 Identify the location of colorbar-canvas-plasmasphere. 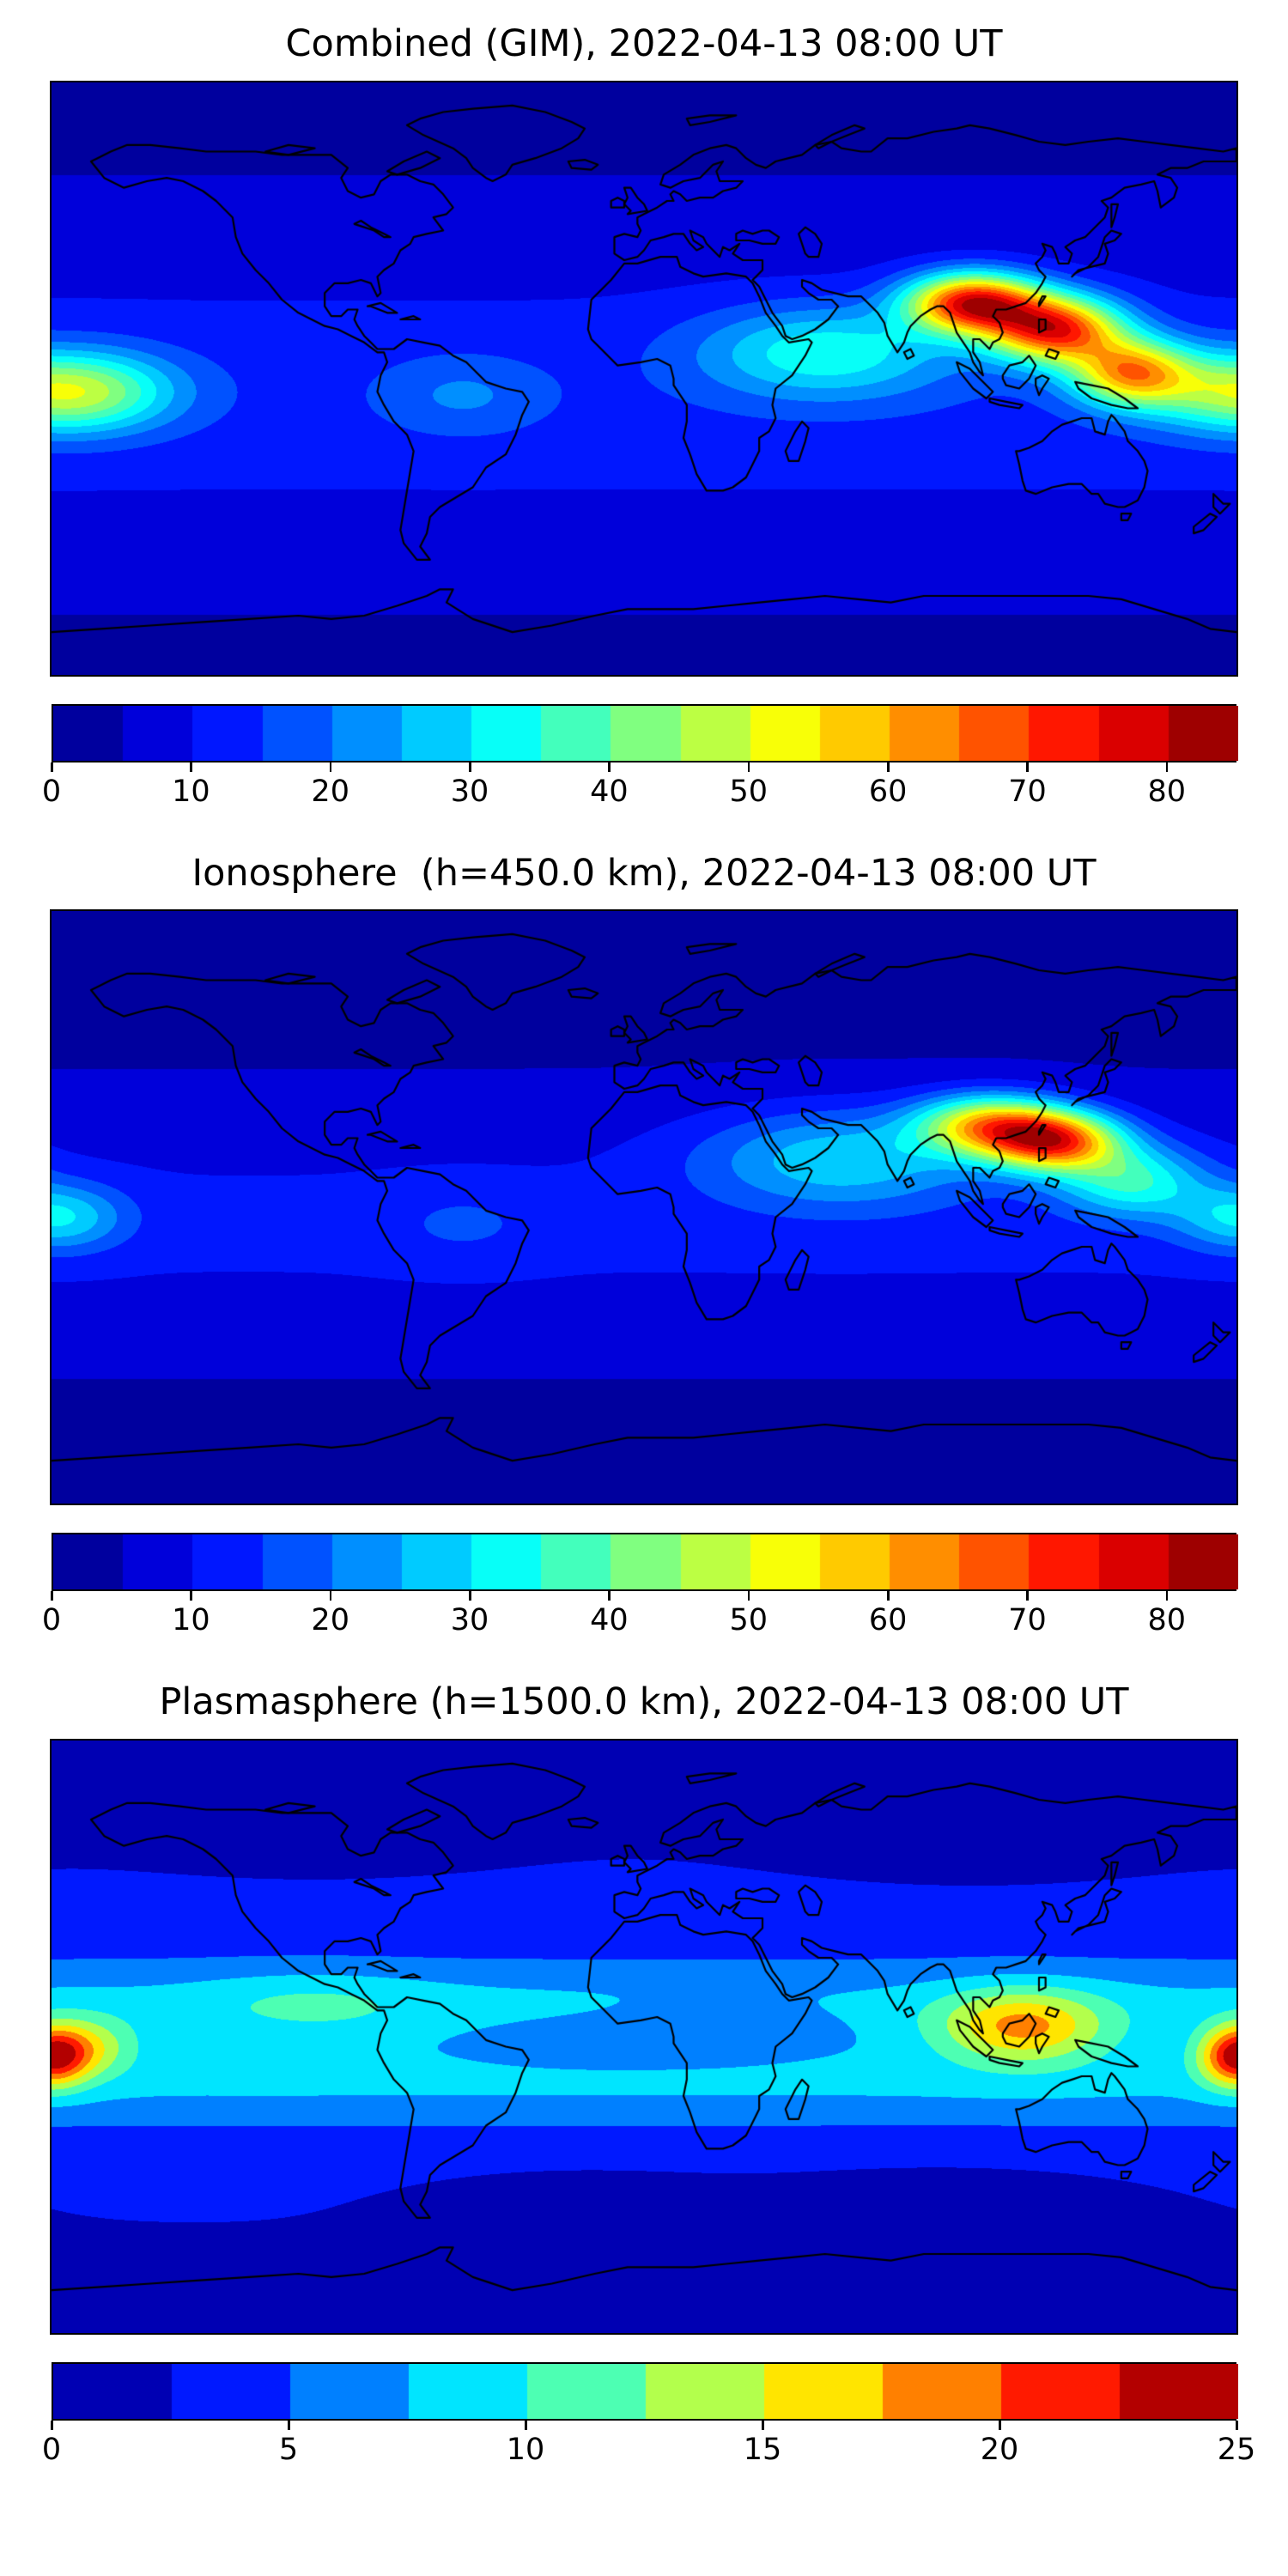
(645, 2391).